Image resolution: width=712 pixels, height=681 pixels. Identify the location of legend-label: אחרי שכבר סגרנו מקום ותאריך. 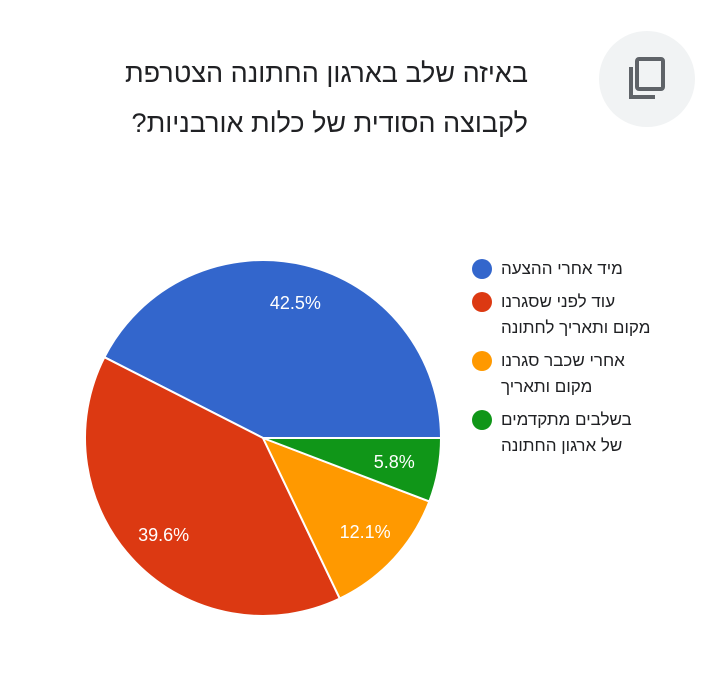
(563, 373).